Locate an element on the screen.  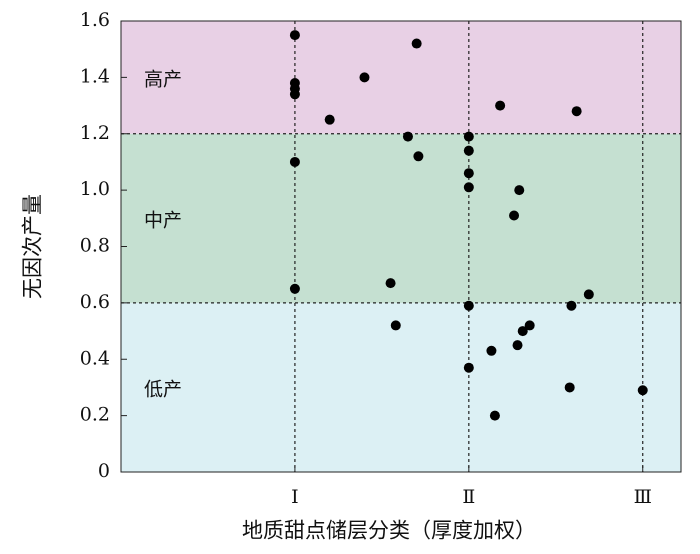
zone-label-2: 高产 is located at coordinates (163, 79).